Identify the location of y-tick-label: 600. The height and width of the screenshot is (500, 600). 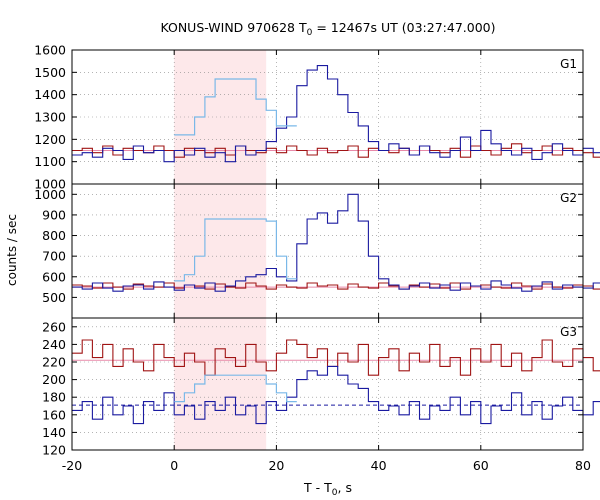
(54, 276).